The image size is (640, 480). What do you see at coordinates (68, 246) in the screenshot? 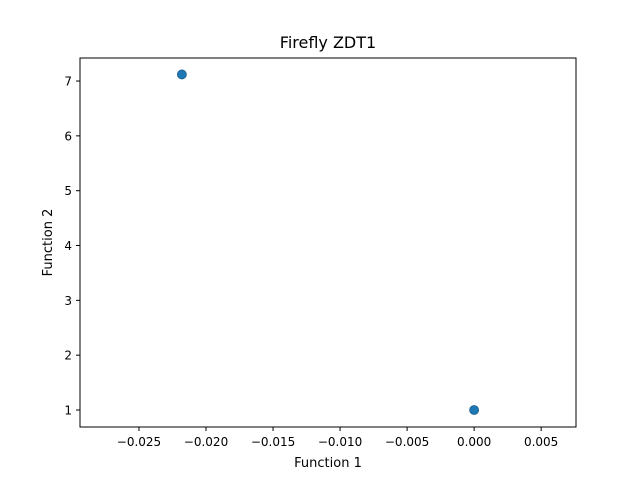
I see `y-tick-label: 4` at bounding box center [68, 246].